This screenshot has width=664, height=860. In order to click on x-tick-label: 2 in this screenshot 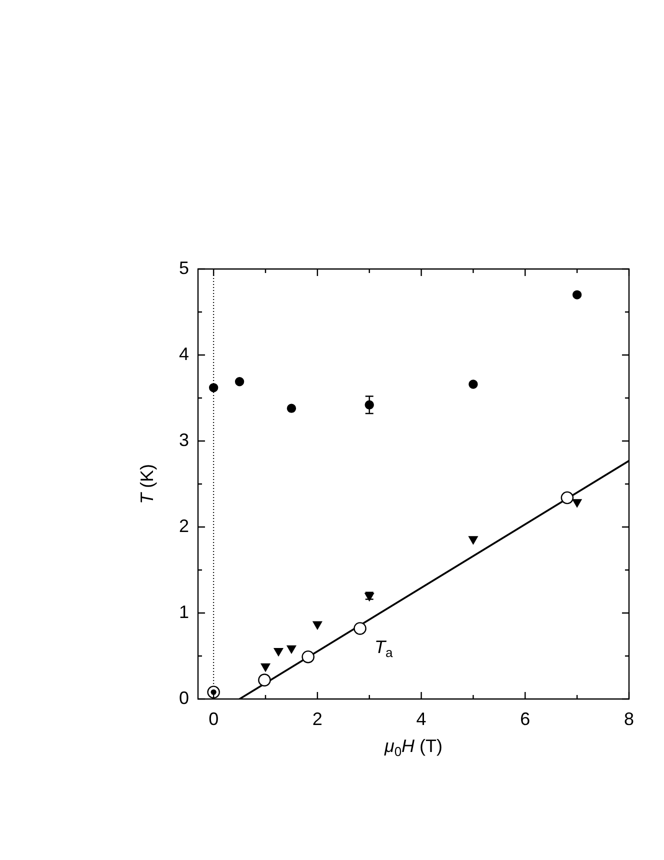, I will do `click(317, 718)`.